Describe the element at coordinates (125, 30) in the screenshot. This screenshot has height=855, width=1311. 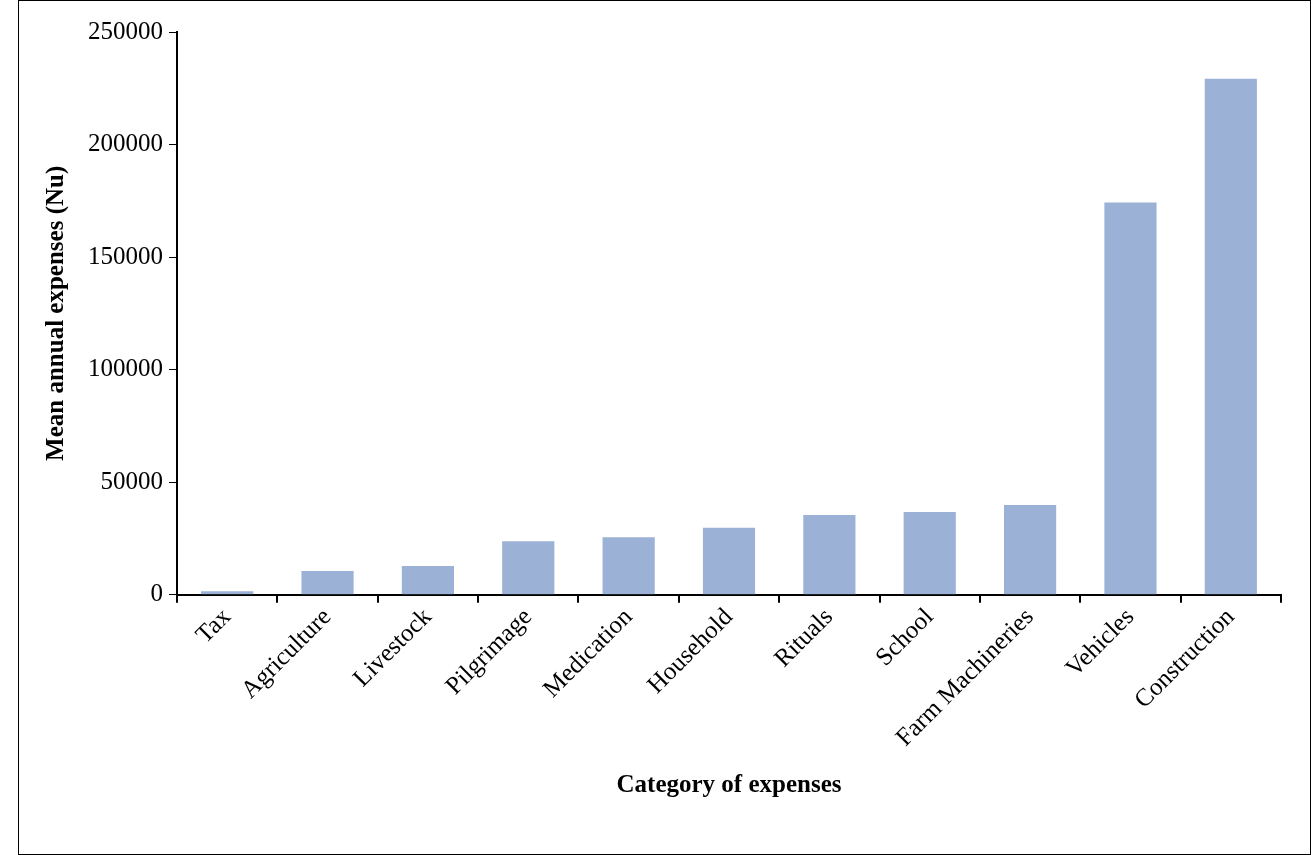
I see `y-tick-label: 250000` at that location.